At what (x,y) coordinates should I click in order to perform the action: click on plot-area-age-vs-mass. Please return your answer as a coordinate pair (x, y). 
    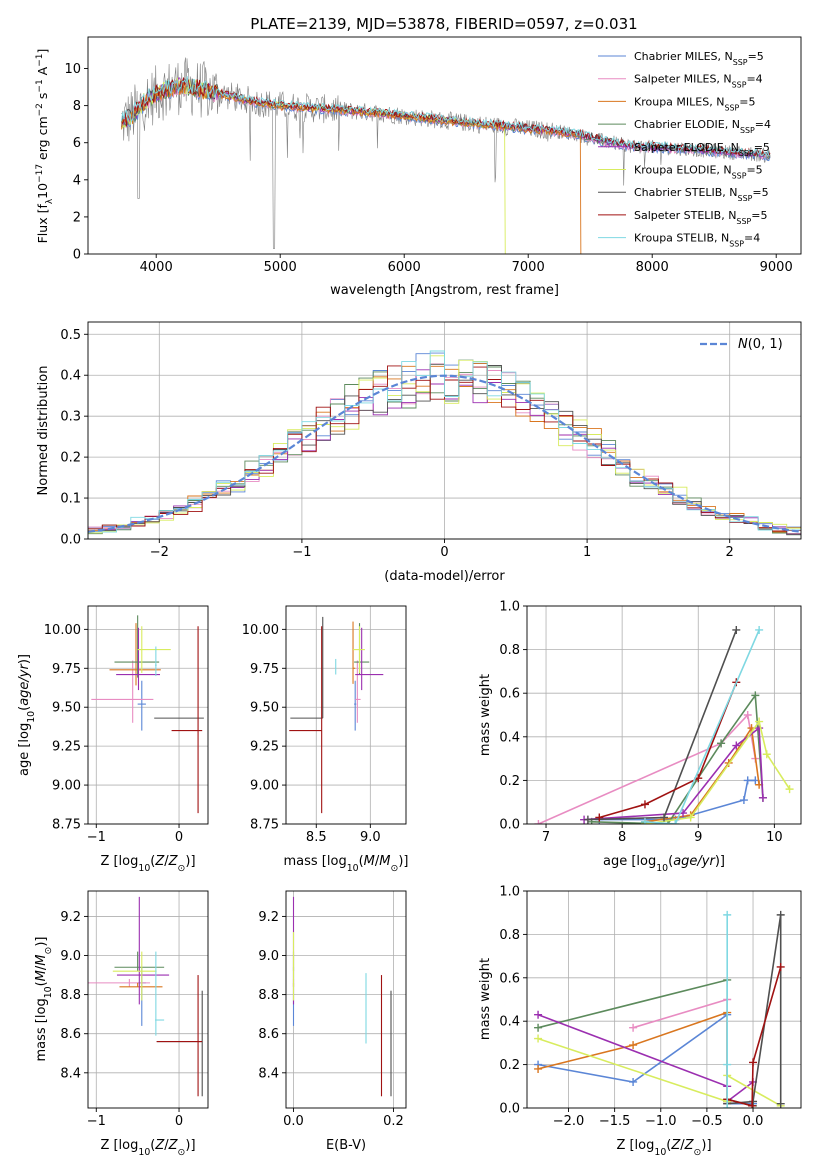
    Looking at the image, I should click on (336, 715).